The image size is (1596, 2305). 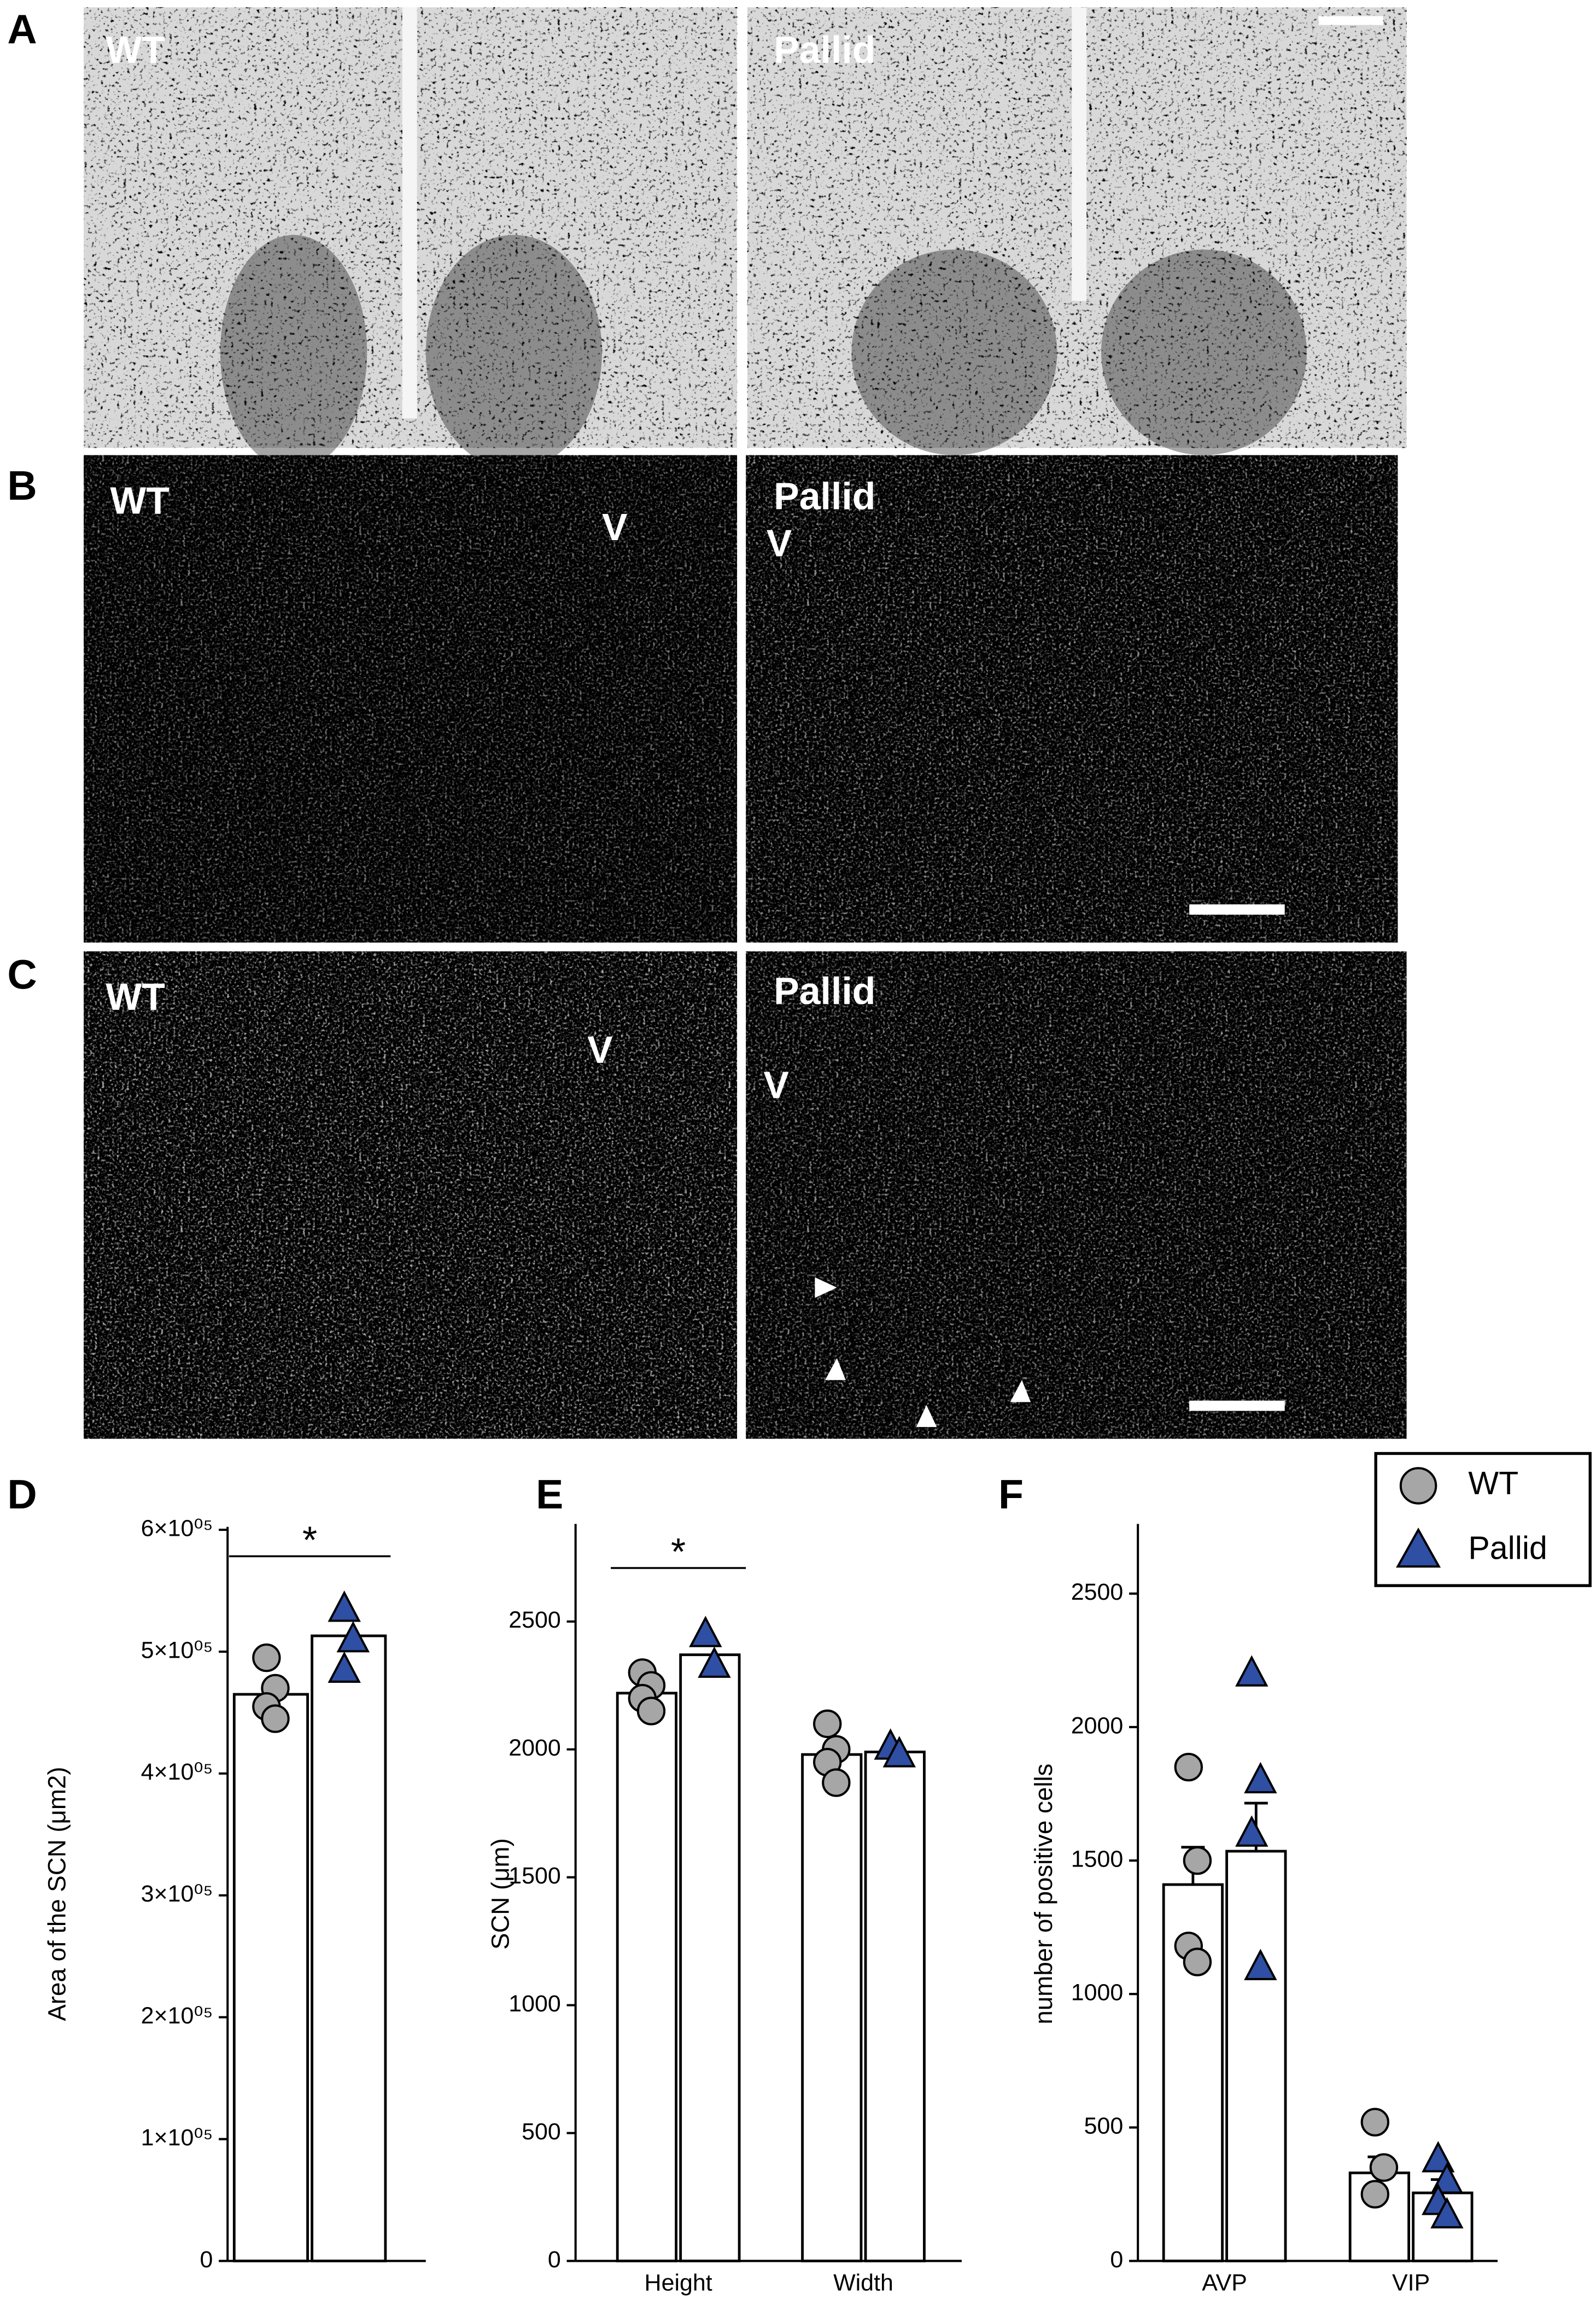 I want to click on panel-label: F, so click(x=1011, y=1494).